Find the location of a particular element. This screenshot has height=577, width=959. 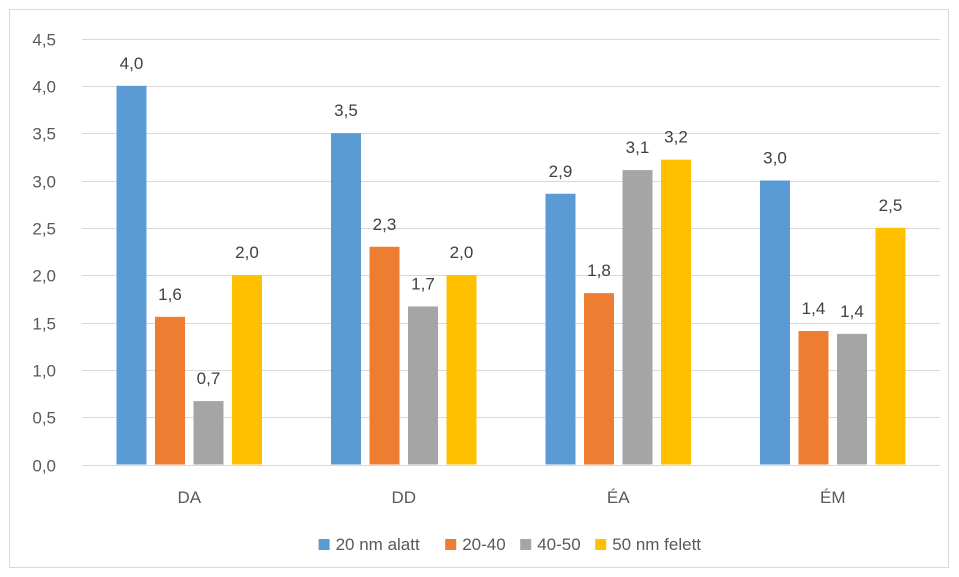

y-tick-label: 4,5 is located at coordinates (44, 40).